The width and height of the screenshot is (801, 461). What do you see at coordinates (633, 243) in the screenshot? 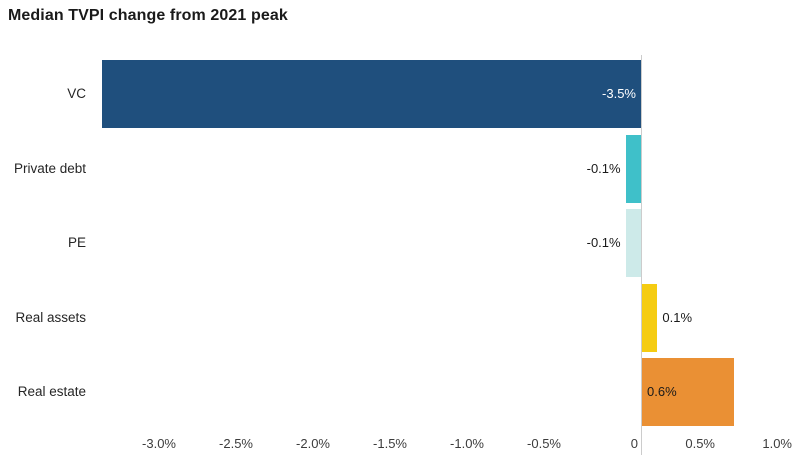
I see `bar-pe` at bounding box center [633, 243].